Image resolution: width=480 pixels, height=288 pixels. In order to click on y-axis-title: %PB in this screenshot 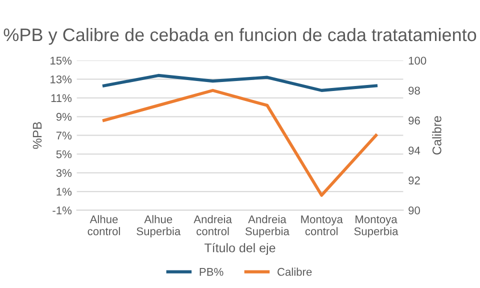, I will do `click(37, 135)`.